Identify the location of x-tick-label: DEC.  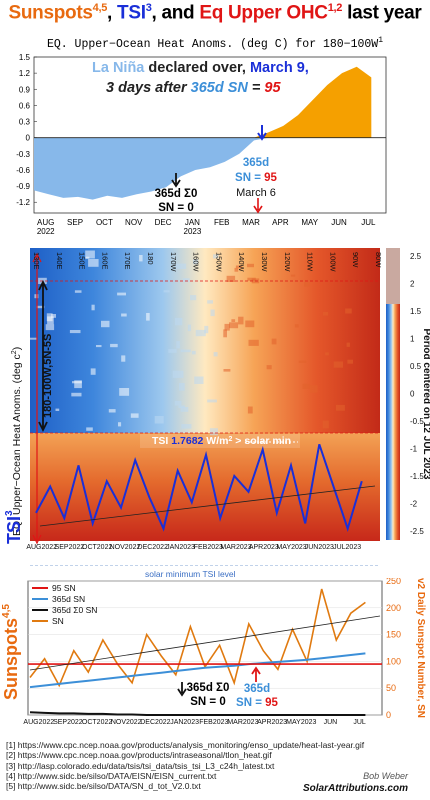
(163, 222).